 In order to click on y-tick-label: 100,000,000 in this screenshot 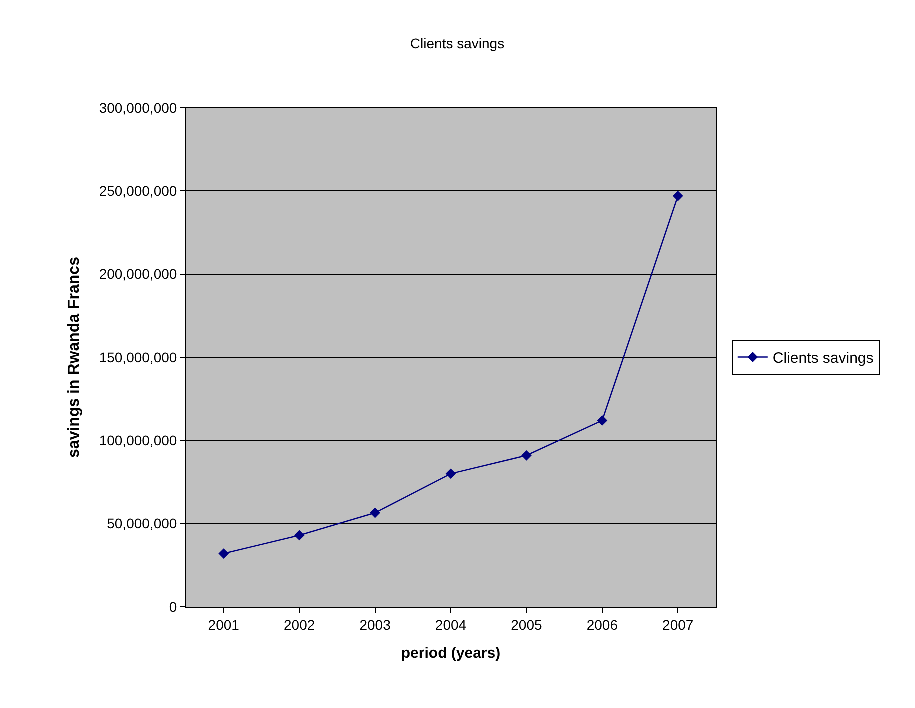, I will do `click(138, 440)`.